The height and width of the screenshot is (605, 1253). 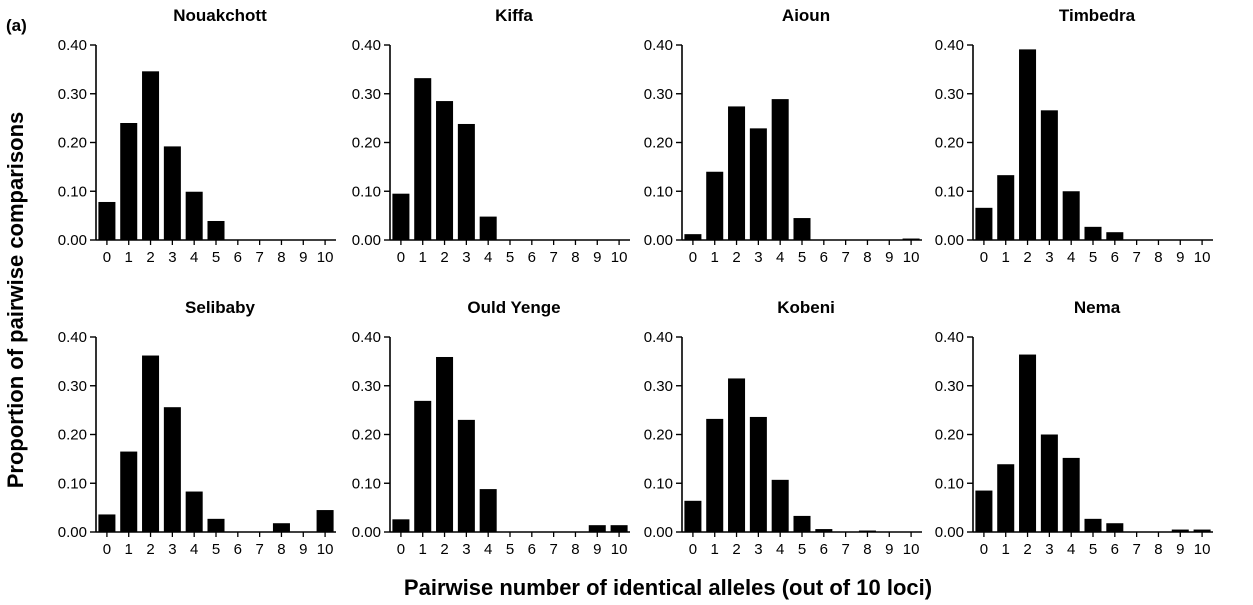 What do you see at coordinates (532, 549) in the screenshot?
I see `x-tick-label: 6` at bounding box center [532, 549].